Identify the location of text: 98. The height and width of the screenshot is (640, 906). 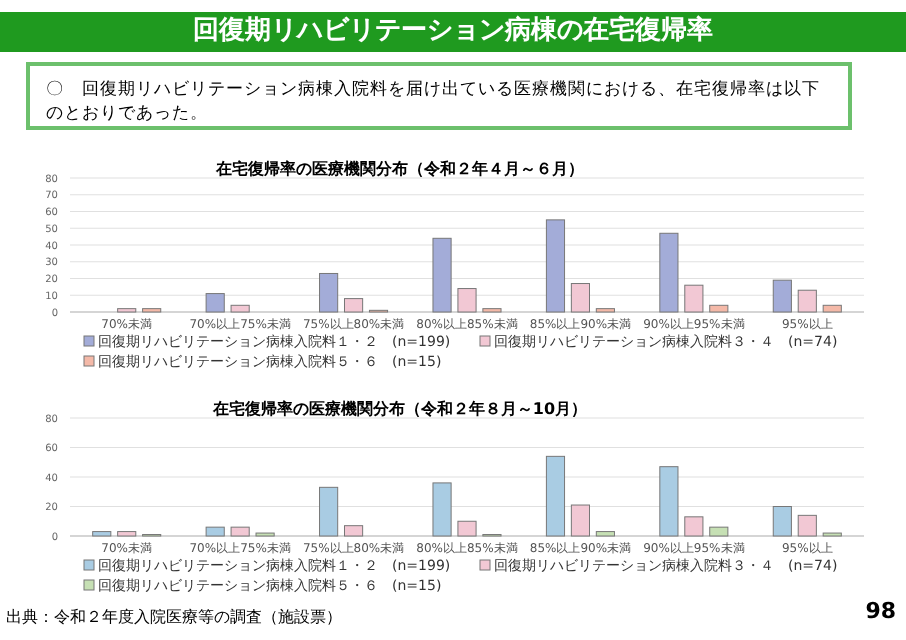
(880, 611).